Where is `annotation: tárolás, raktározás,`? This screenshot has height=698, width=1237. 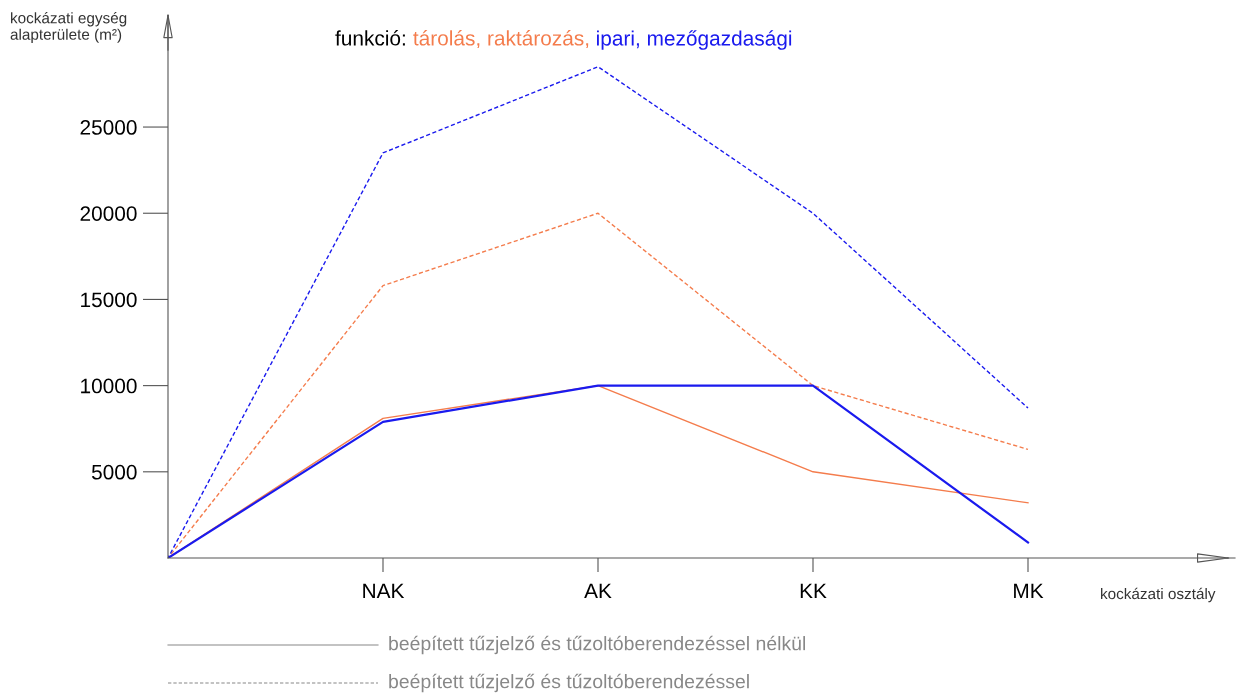 annotation: tárolás, raktározás, is located at coordinates (501, 39).